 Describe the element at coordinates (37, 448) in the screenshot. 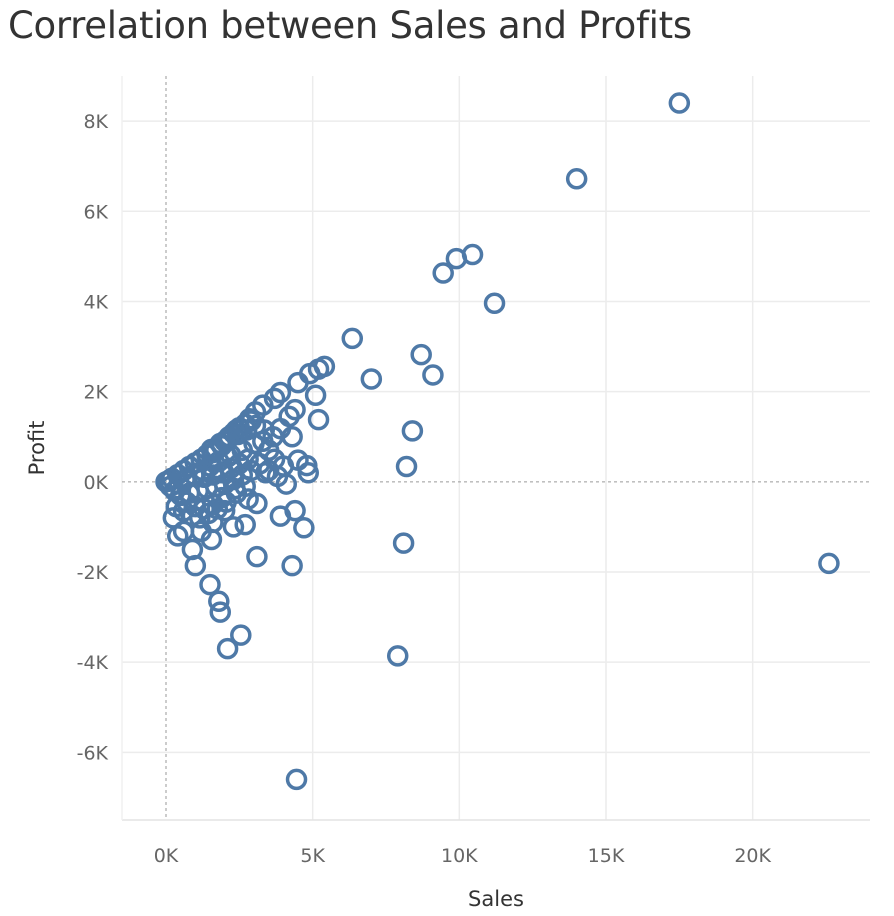

I see `y-axis-title: Profit` at that location.